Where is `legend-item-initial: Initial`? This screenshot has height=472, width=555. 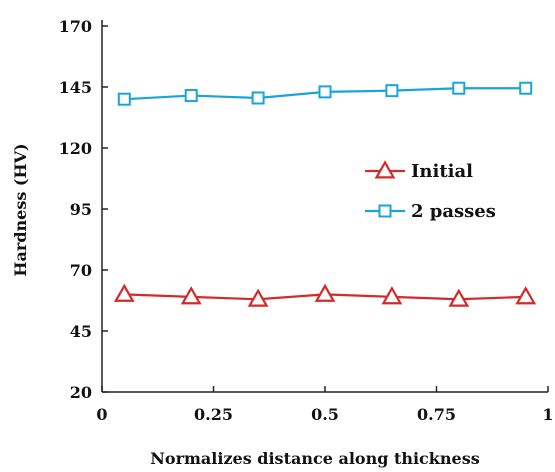 legend-item-initial: Initial is located at coordinates (419, 171).